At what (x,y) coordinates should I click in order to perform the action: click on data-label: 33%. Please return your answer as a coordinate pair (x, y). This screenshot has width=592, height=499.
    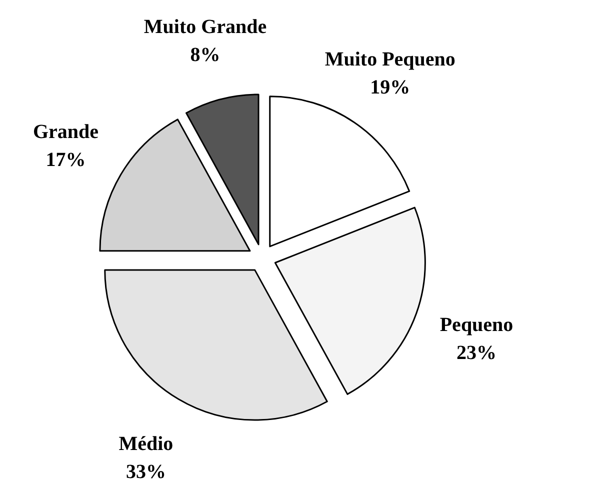
    Looking at the image, I should click on (146, 472).